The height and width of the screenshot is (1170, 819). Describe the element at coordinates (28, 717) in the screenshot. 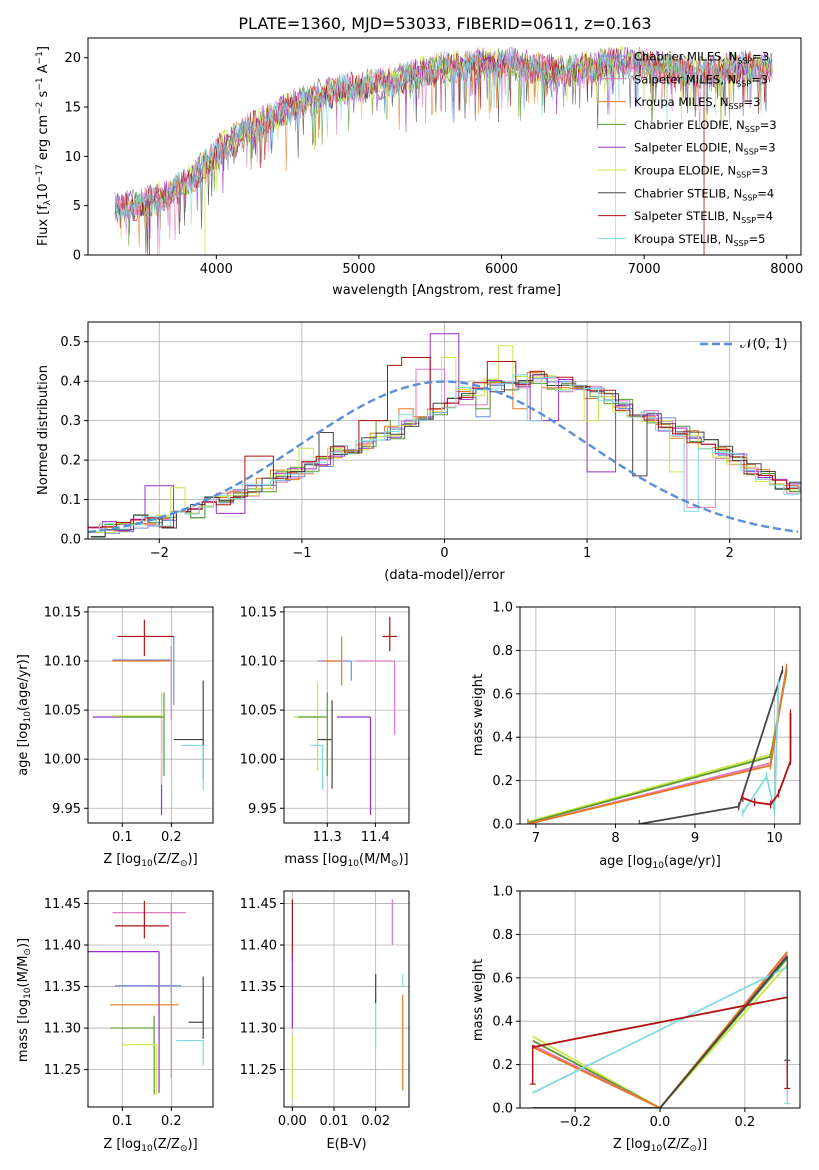

I see `y-axis-label-sub: 10` at that location.